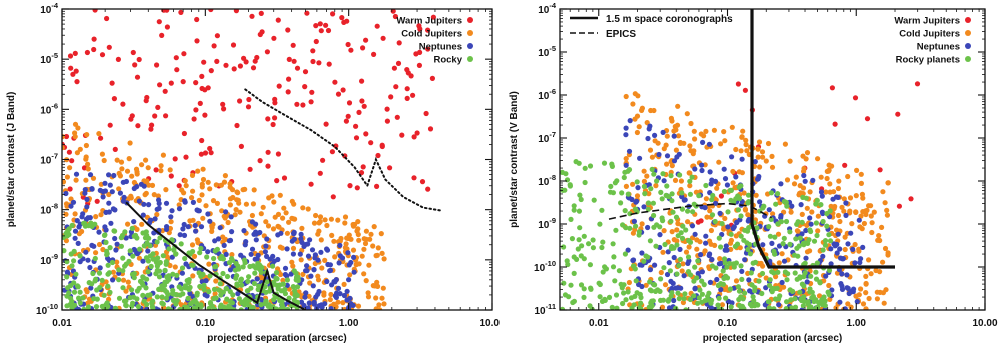 This screenshot has height=349, width=1005. I want to click on y-tick-label: 10-9, so click(547, 223).